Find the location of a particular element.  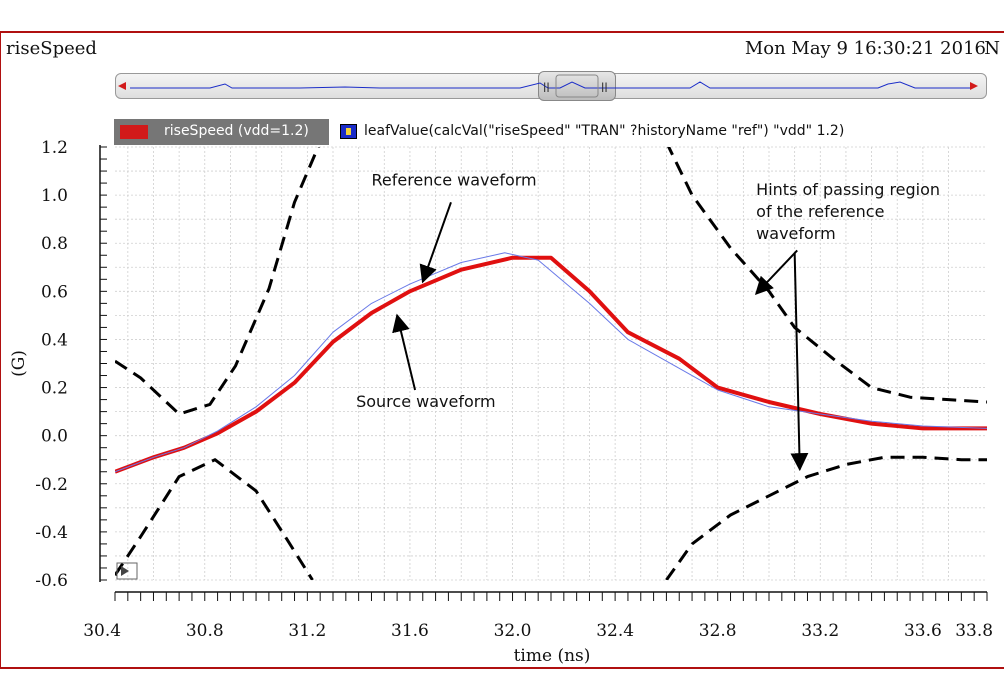

thumb-window is located at coordinates (577, 86).